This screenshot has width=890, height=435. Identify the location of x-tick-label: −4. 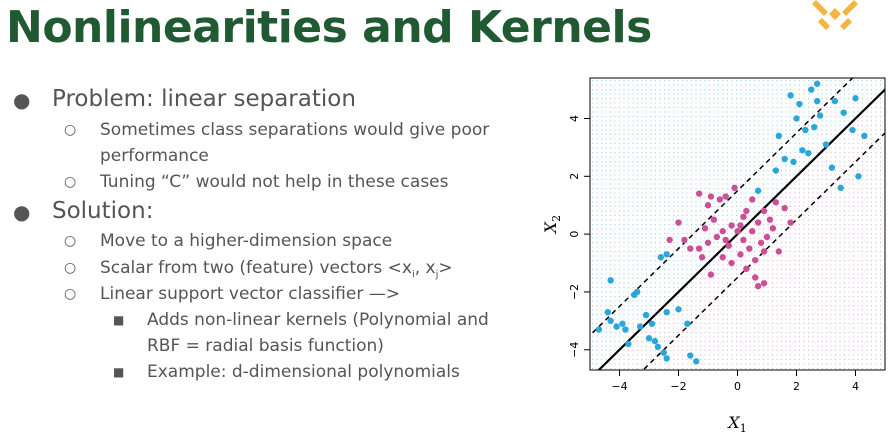
(619, 386).